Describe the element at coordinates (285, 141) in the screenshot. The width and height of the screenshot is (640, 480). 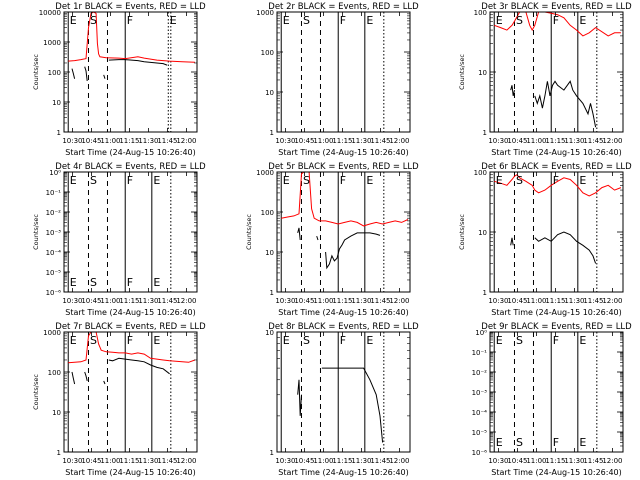
I see `x-tick-label: 10:30` at that location.